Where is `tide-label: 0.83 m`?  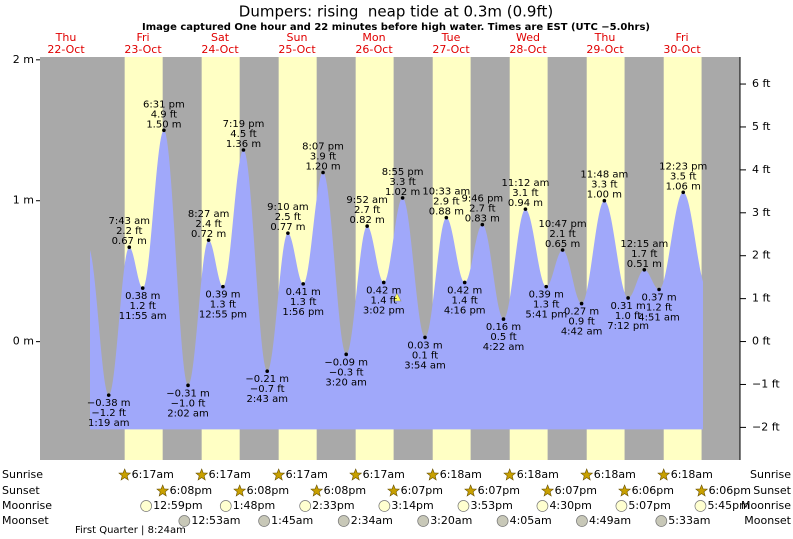 tide-label: 0.83 m is located at coordinates (482, 219).